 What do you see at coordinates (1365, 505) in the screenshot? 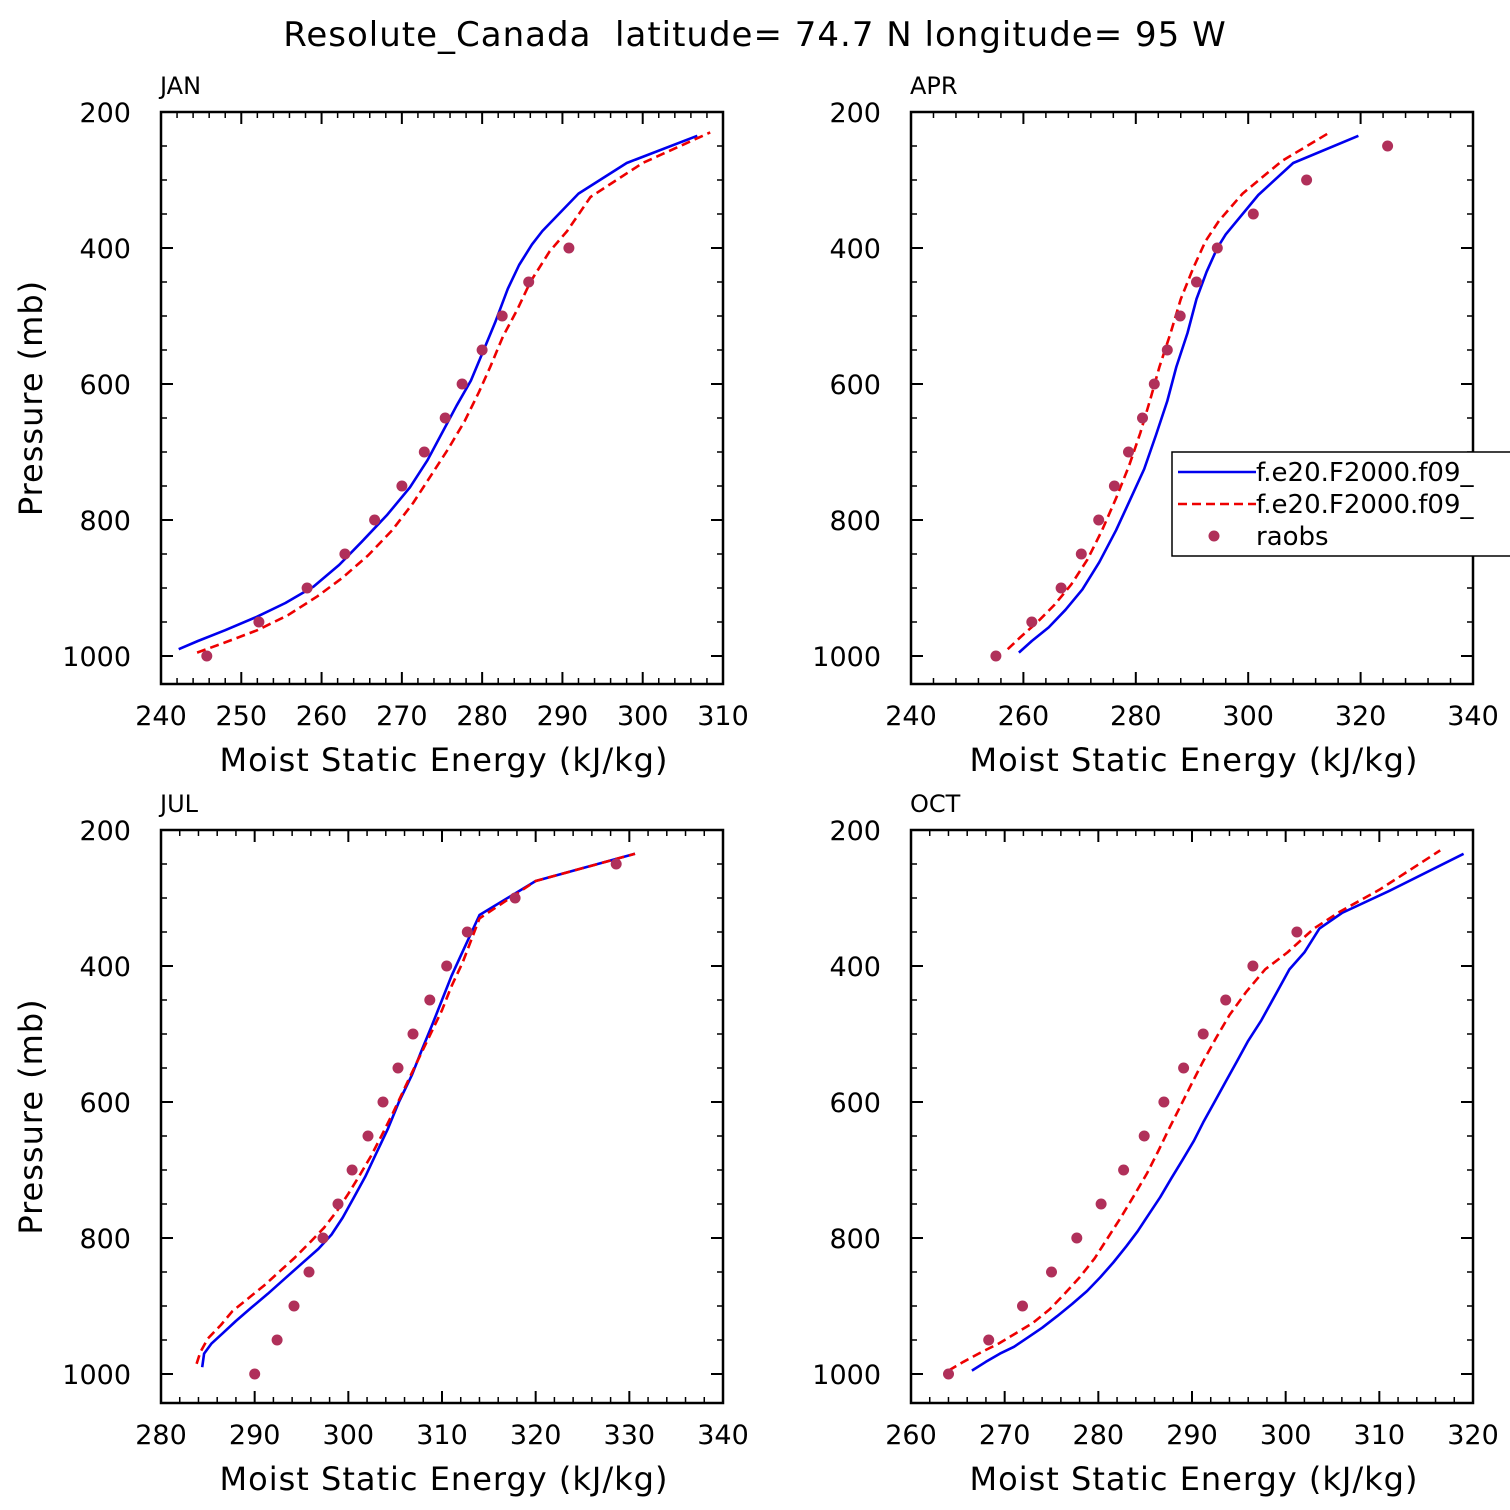
I see `legend-label: f.e20.F2000.f09_` at bounding box center [1365, 505].